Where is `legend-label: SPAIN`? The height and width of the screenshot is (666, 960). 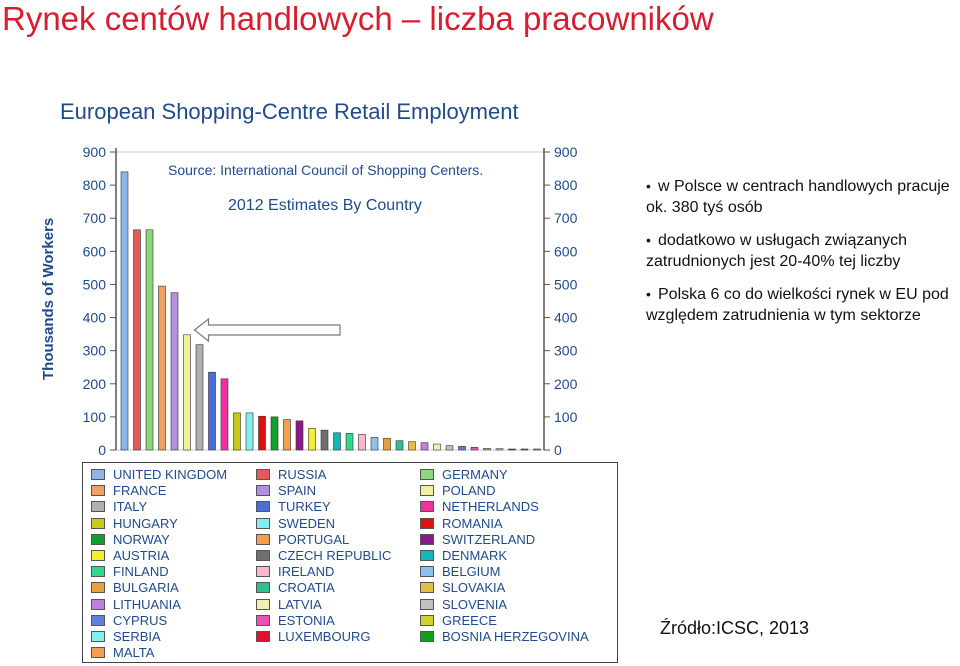
legend-label: SPAIN is located at coordinates (297, 491).